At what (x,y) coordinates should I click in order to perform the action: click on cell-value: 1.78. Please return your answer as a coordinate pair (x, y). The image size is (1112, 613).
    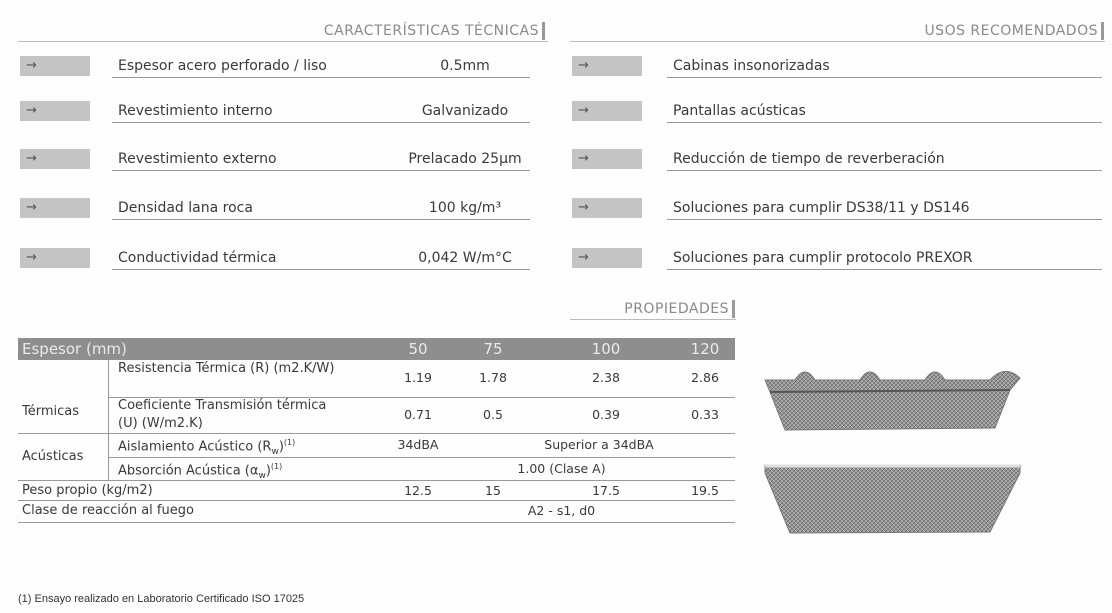
    Looking at the image, I should click on (493, 377).